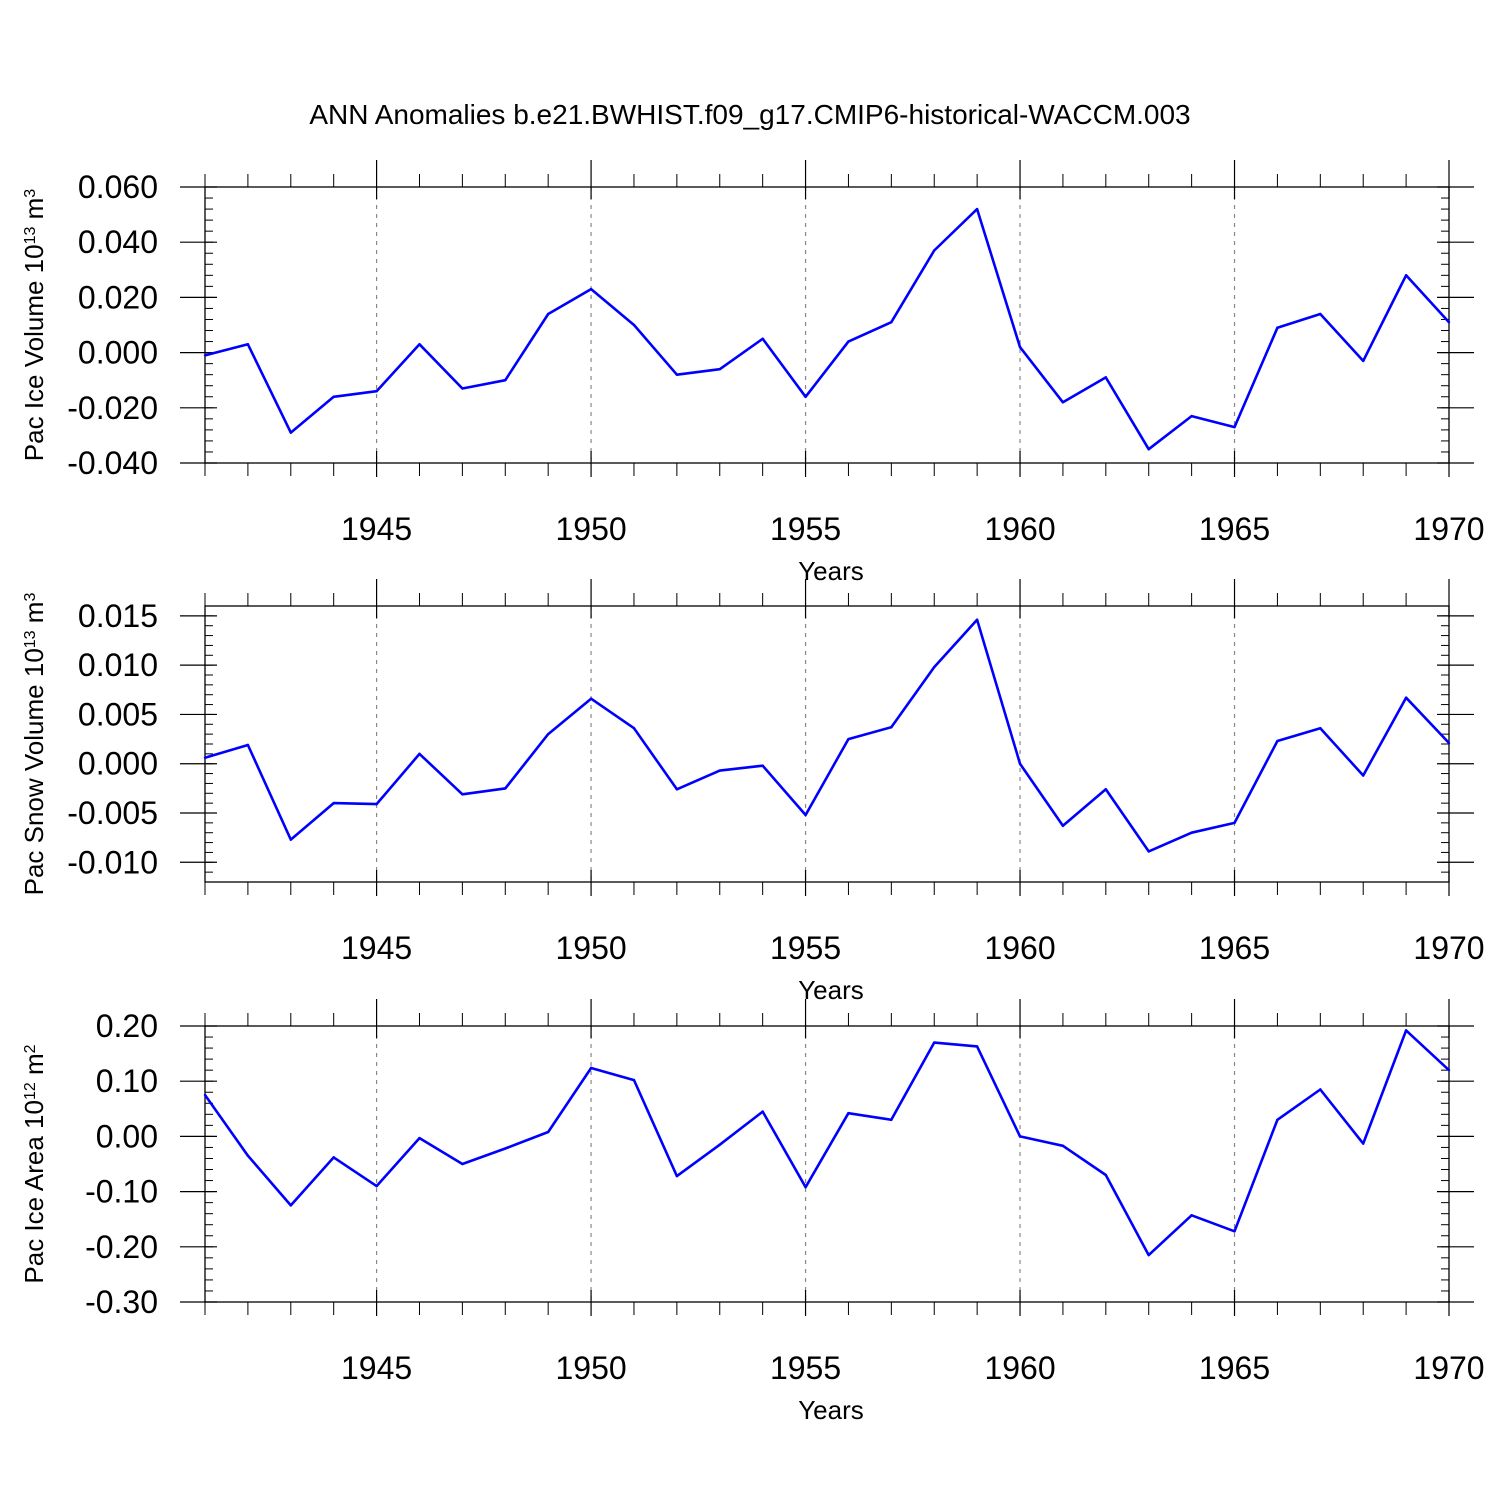 The height and width of the screenshot is (1500, 1500). What do you see at coordinates (118, 616) in the screenshot?
I see `y-tick-label: 0.015` at bounding box center [118, 616].